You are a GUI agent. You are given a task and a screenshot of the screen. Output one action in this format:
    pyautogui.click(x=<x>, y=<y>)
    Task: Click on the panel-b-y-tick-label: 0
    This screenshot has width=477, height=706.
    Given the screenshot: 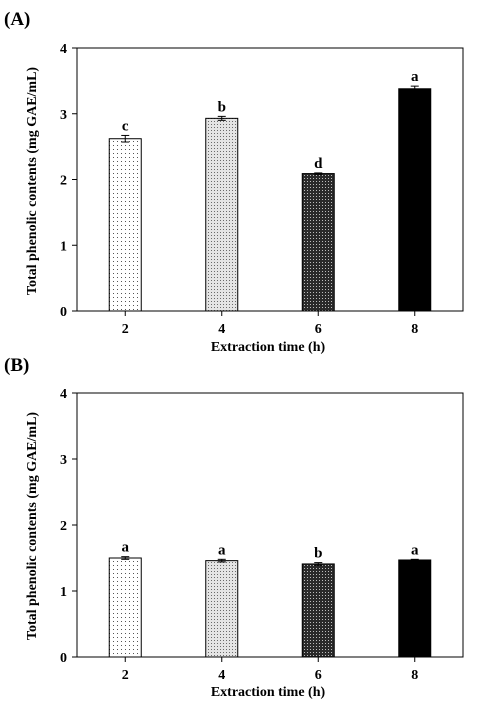 What is the action you would take?
    pyautogui.click(x=63, y=658)
    